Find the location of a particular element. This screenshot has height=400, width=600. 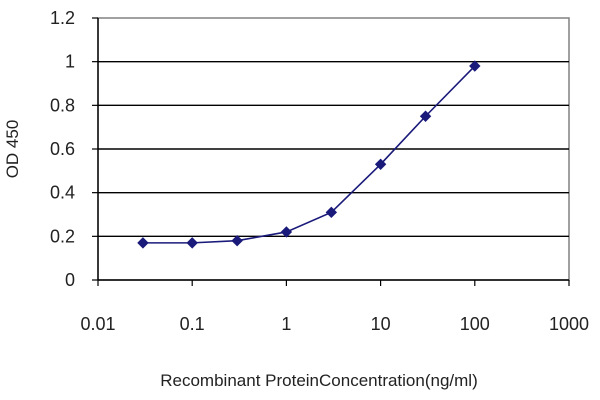

y-tick-label: 0.6 is located at coordinates (62, 149).